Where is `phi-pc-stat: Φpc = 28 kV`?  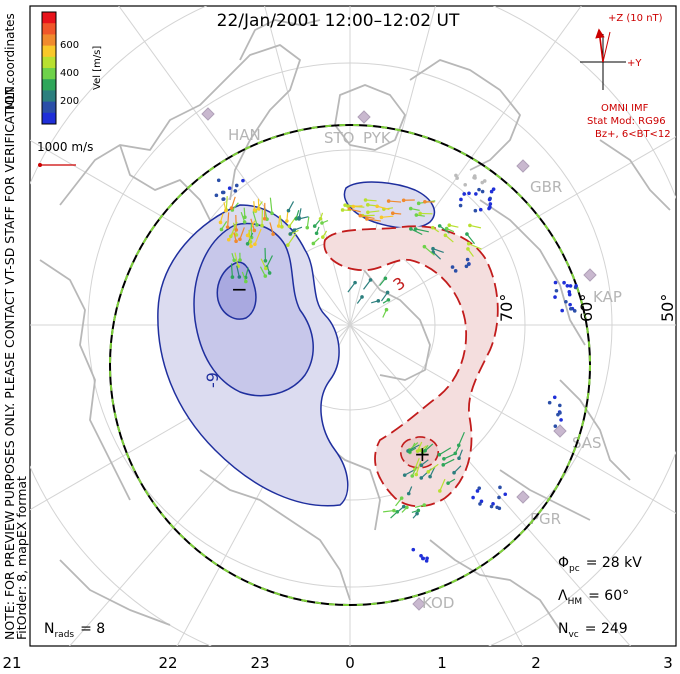 phi-pc-stat: Φpc = 28 kV is located at coordinates (600, 564).